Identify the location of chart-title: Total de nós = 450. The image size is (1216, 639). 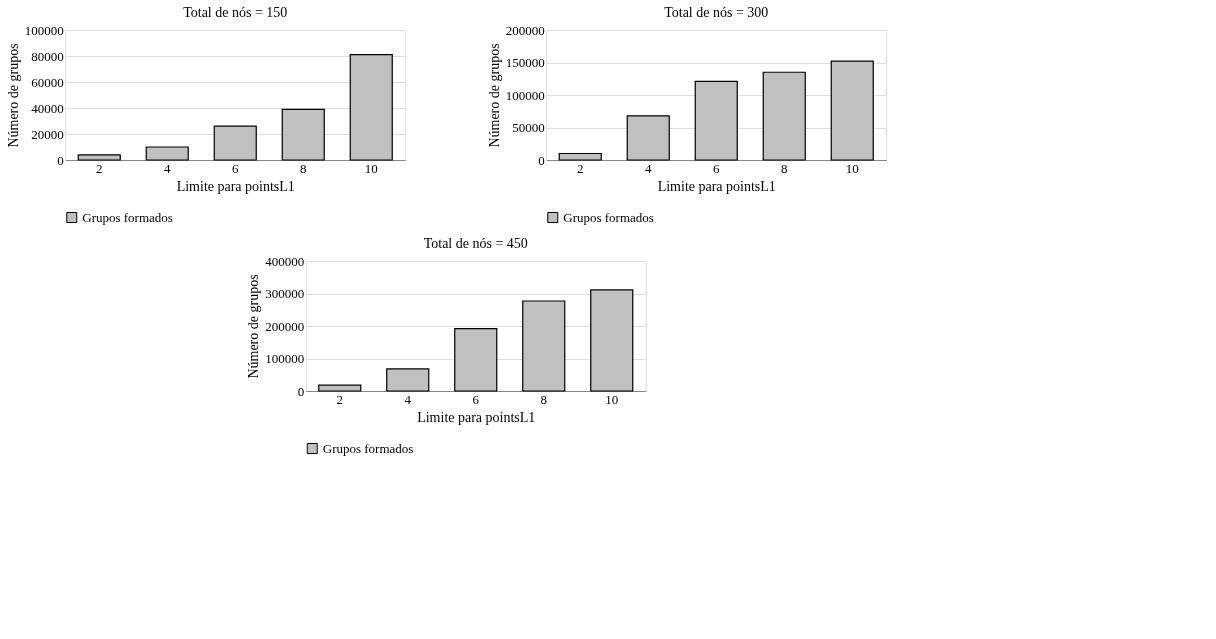
(475, 243).